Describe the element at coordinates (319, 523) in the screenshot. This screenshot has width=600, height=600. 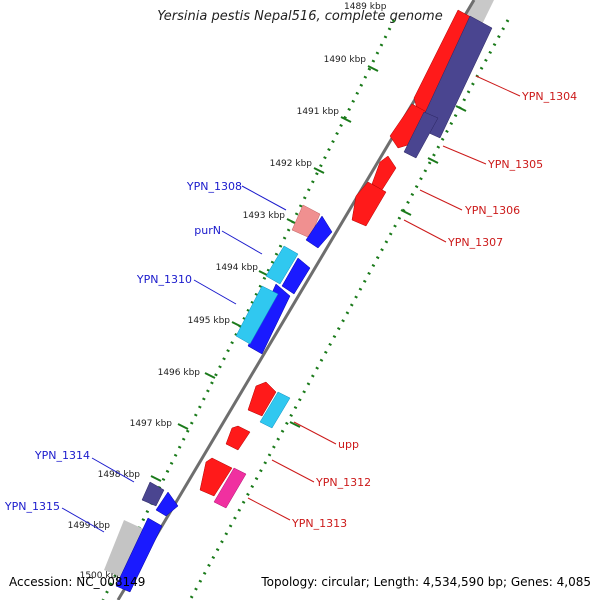
I see `label-ypn-1313: YPN_1313` at that location.